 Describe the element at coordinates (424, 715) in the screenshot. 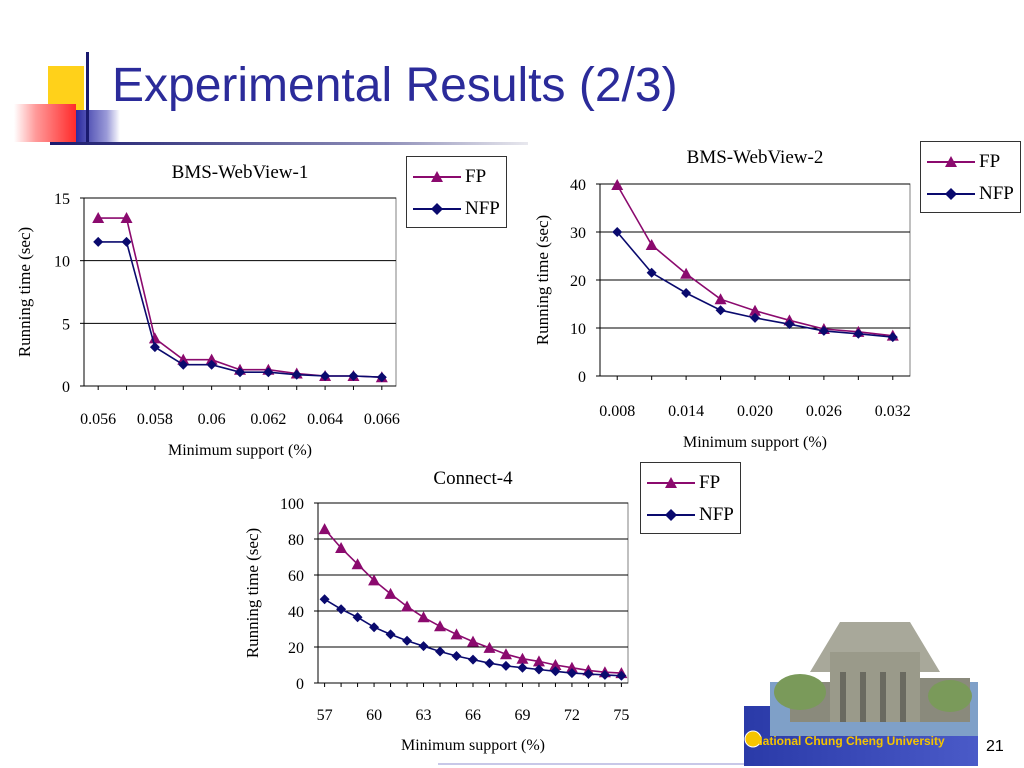

I see `x-tick-label: 63` at that location.